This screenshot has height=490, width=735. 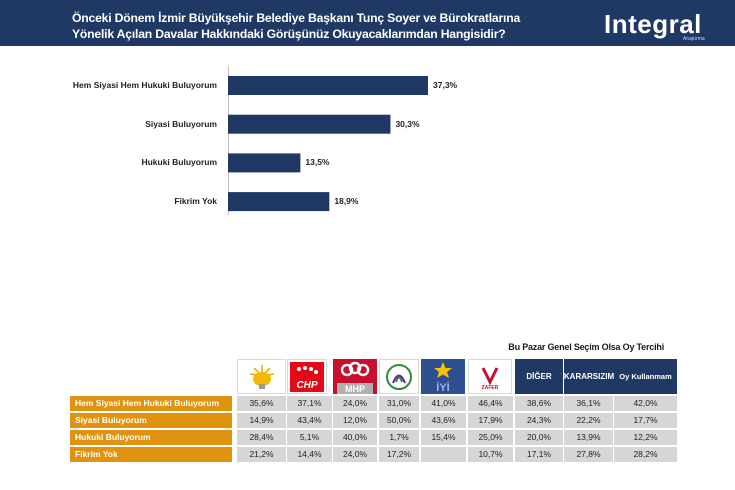 I want to click on table-cell: 37,1%, so click(x=309, y=403).